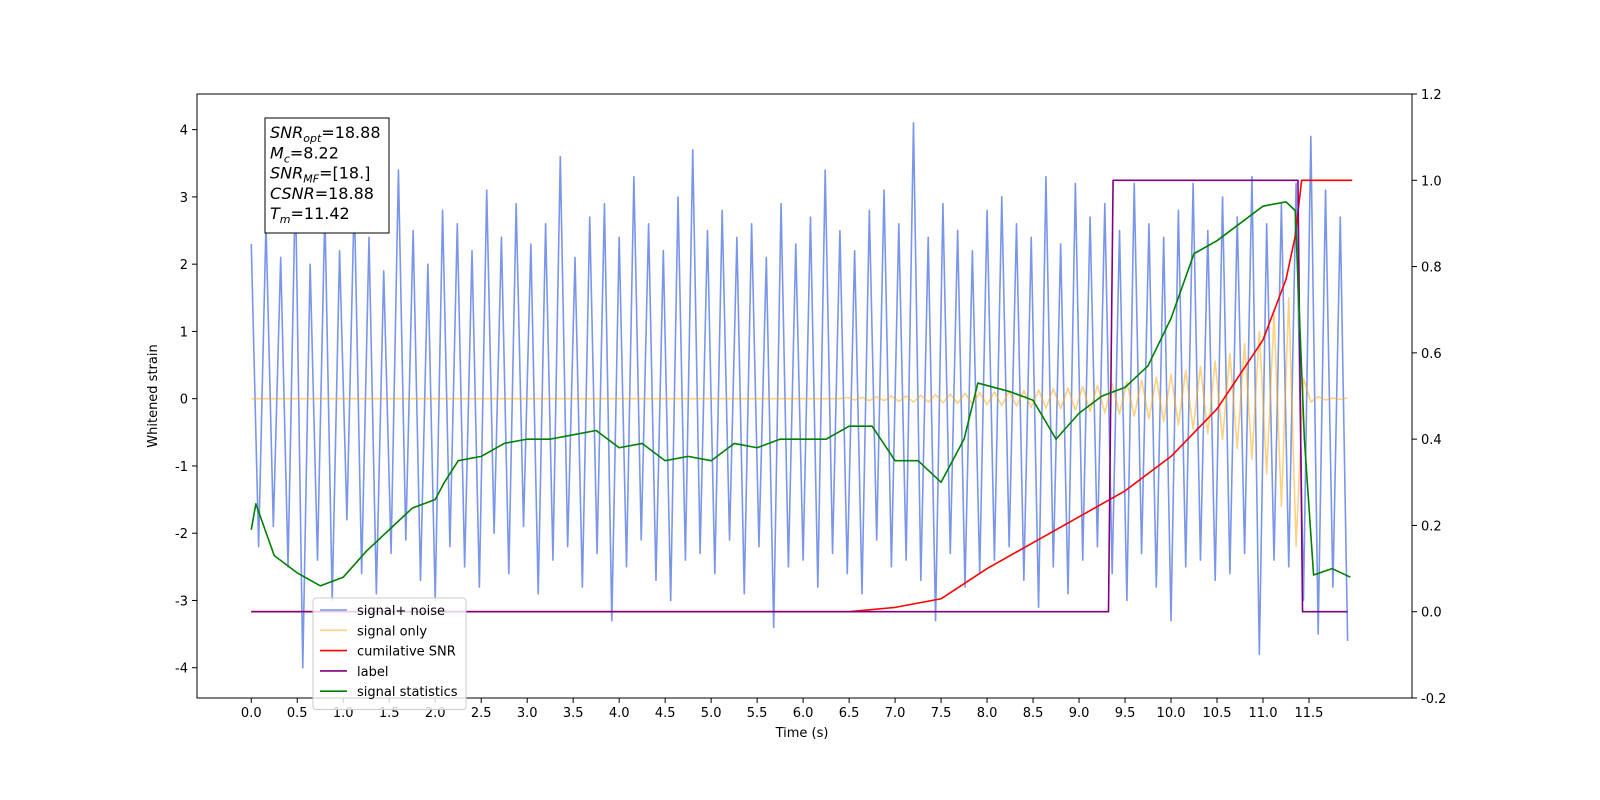 This screenshot has height=800, width=1600. I want to click on annotation-line: SNRopt=18.88, so click(325, 134).